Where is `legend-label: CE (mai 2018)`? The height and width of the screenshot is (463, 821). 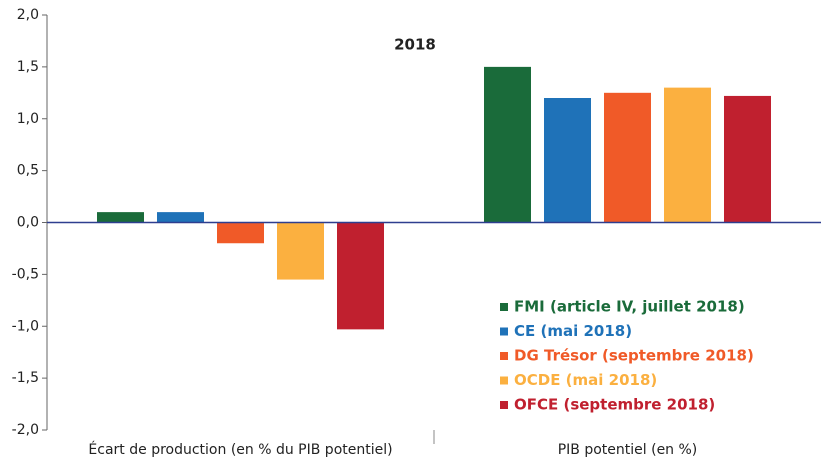 legend-label: CE (mai 2018) is located at coordinates (573, 331).